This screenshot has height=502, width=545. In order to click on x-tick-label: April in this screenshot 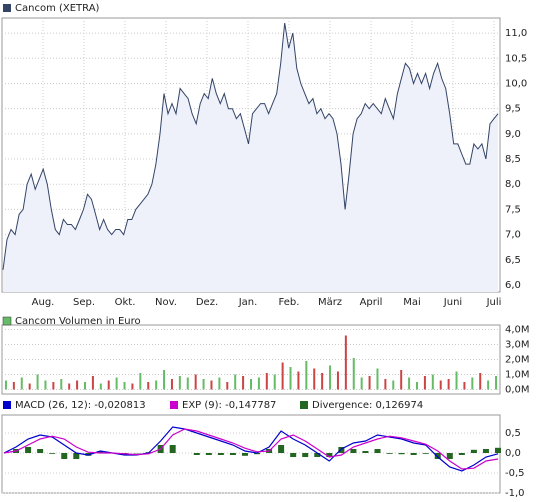, I will do `click(371, 302)`.